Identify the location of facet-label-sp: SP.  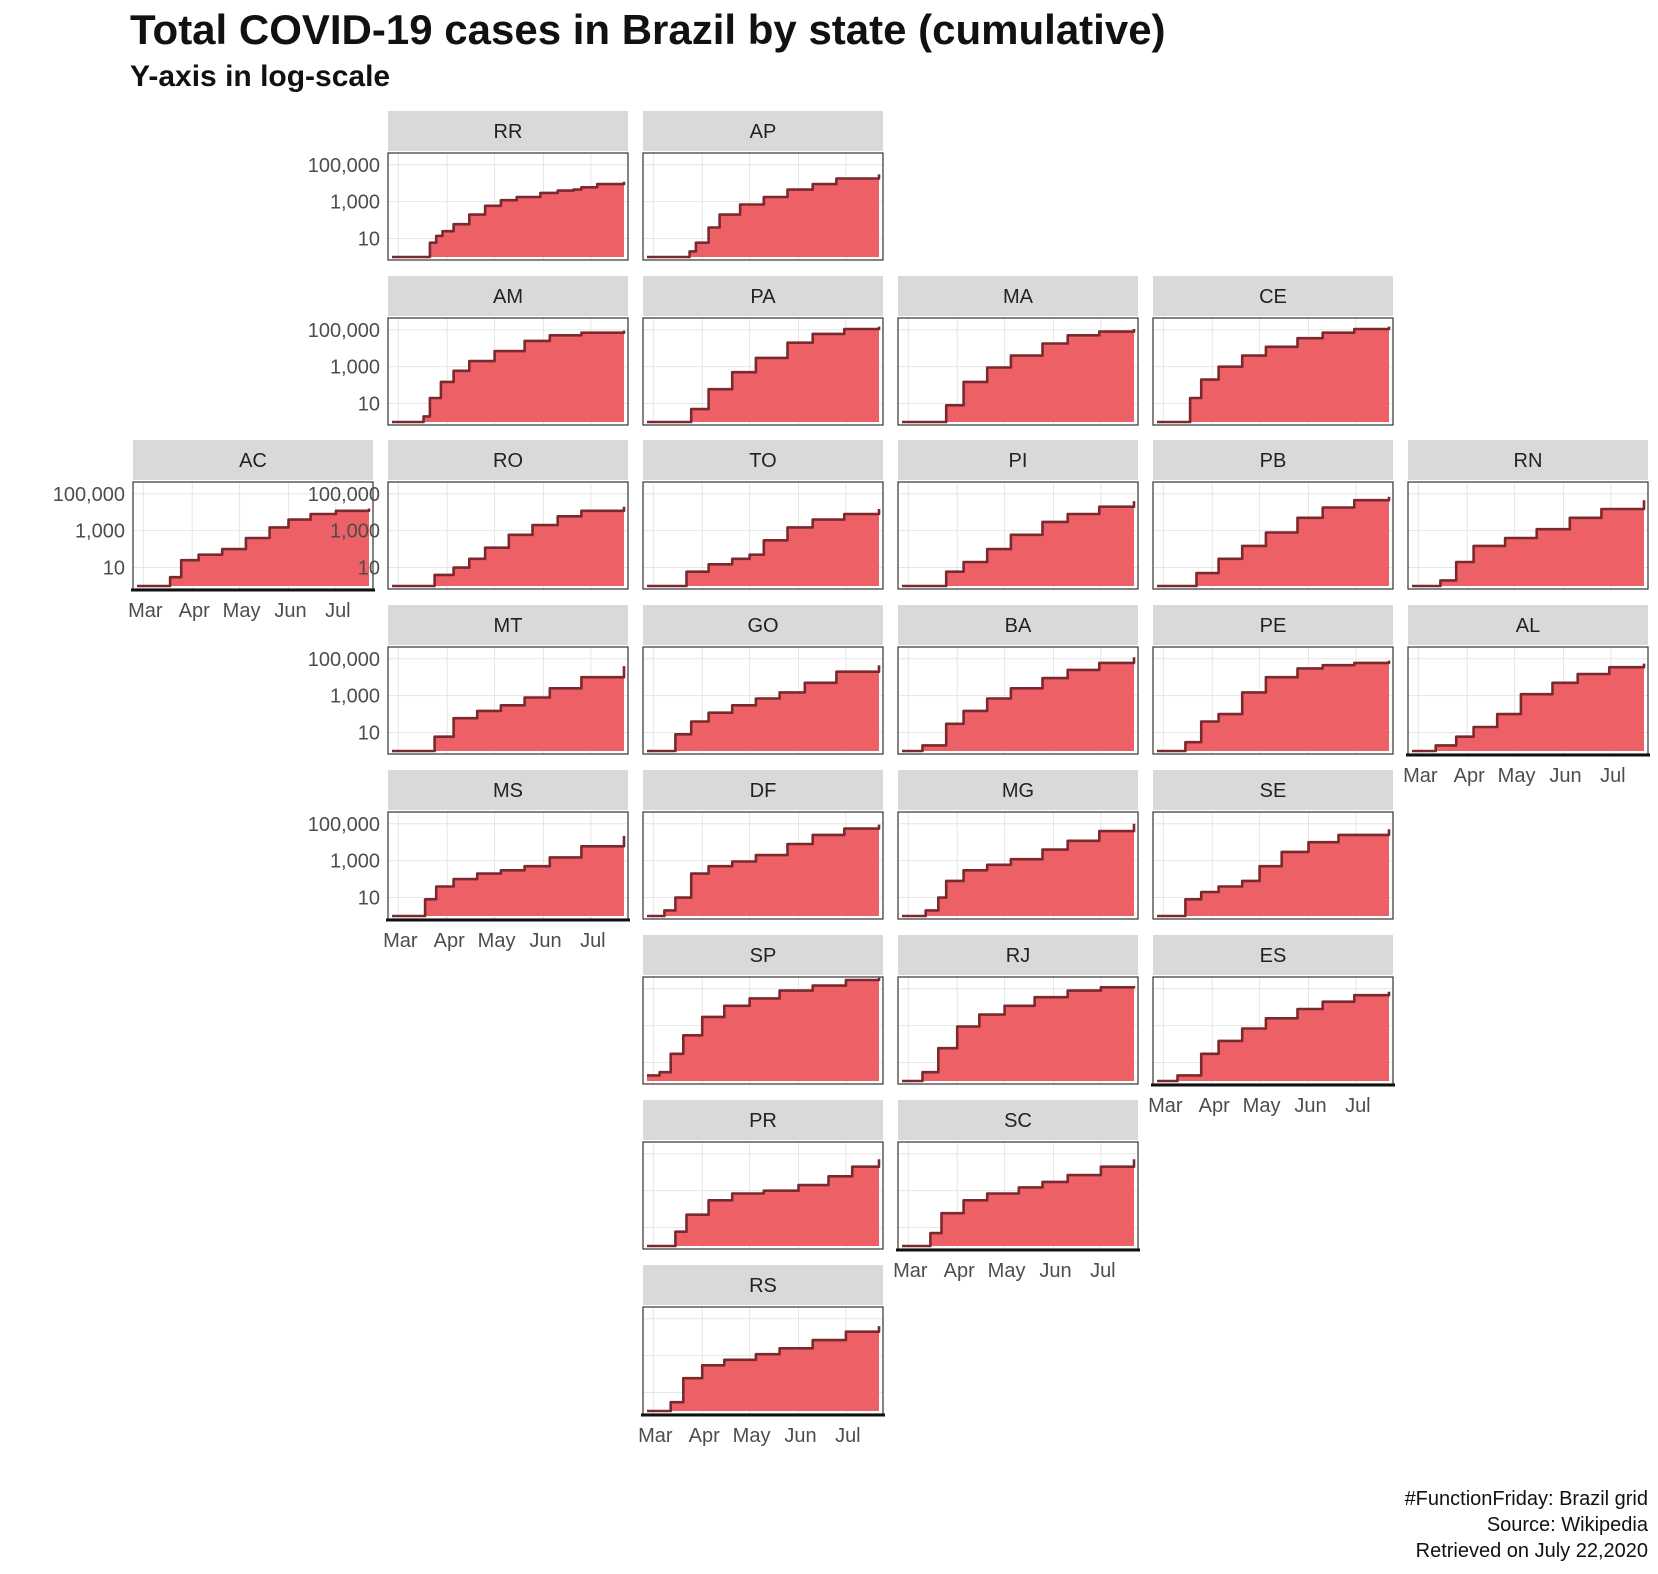
(763, 956).